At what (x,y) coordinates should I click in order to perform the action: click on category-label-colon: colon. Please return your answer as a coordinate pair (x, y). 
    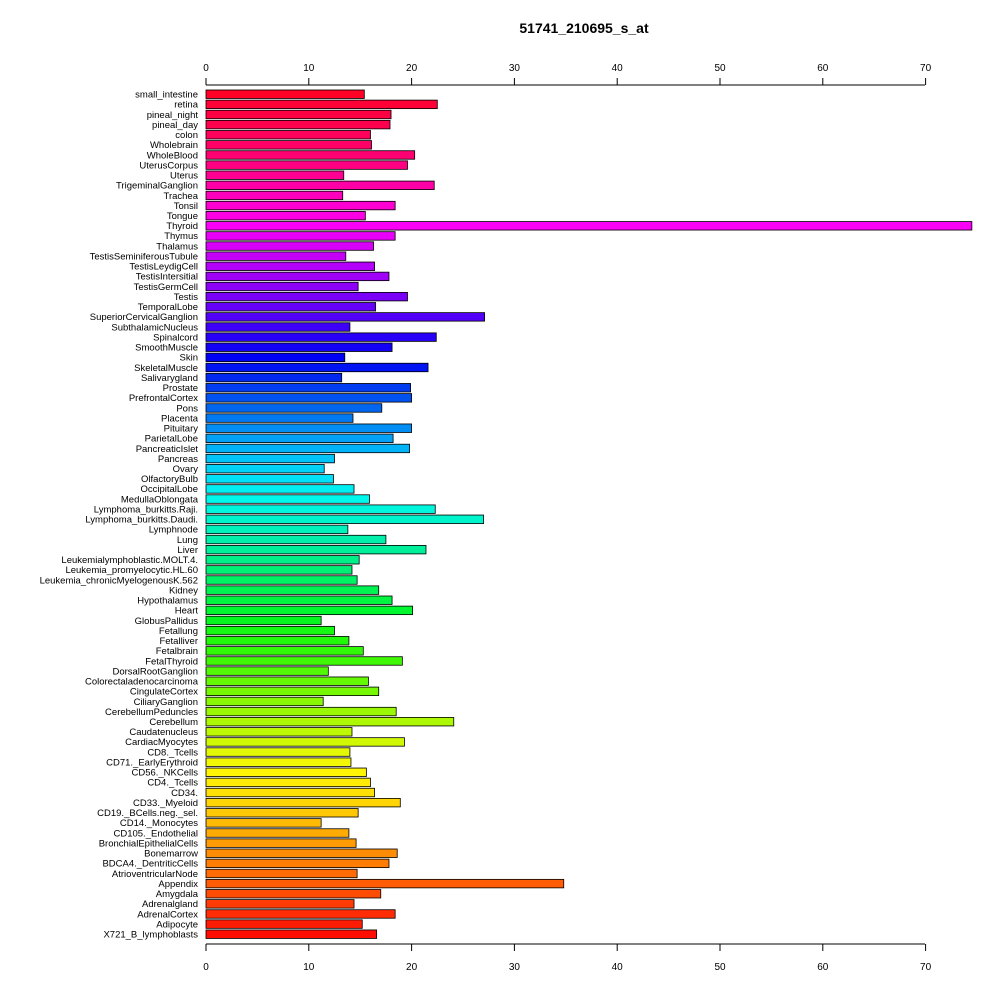
    Looking at the image, I should click on (186, 135).